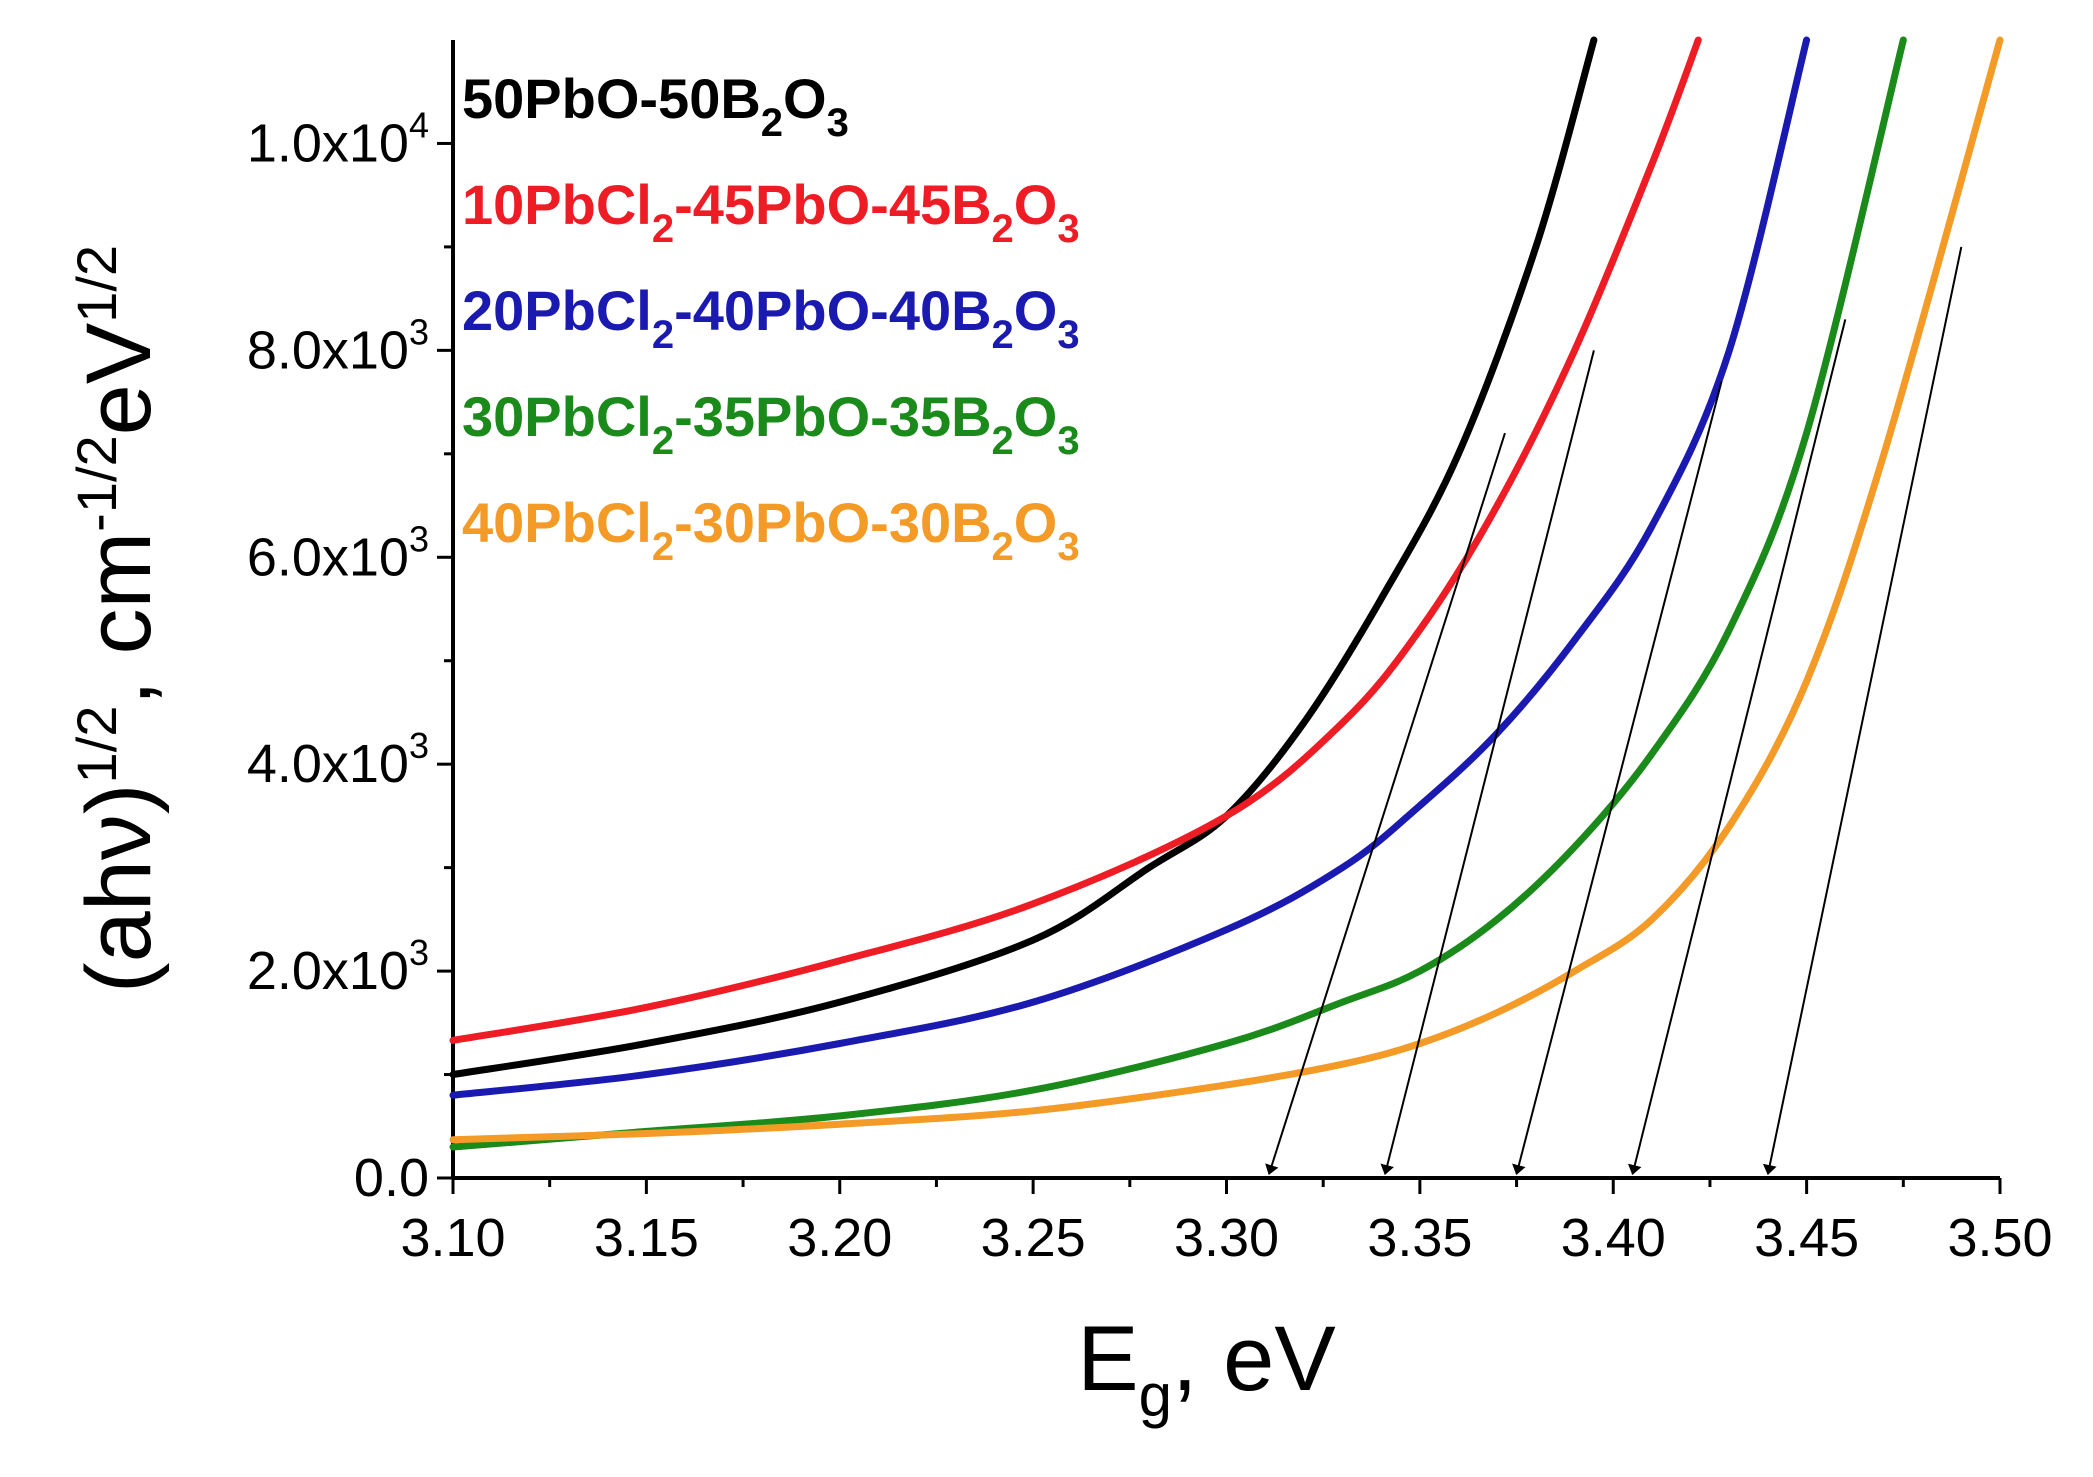  What do you see at coordinates (452, 1238) in the screenshot?
I see `x-tick-label: 3.10` at bounding box center [452, 1238].